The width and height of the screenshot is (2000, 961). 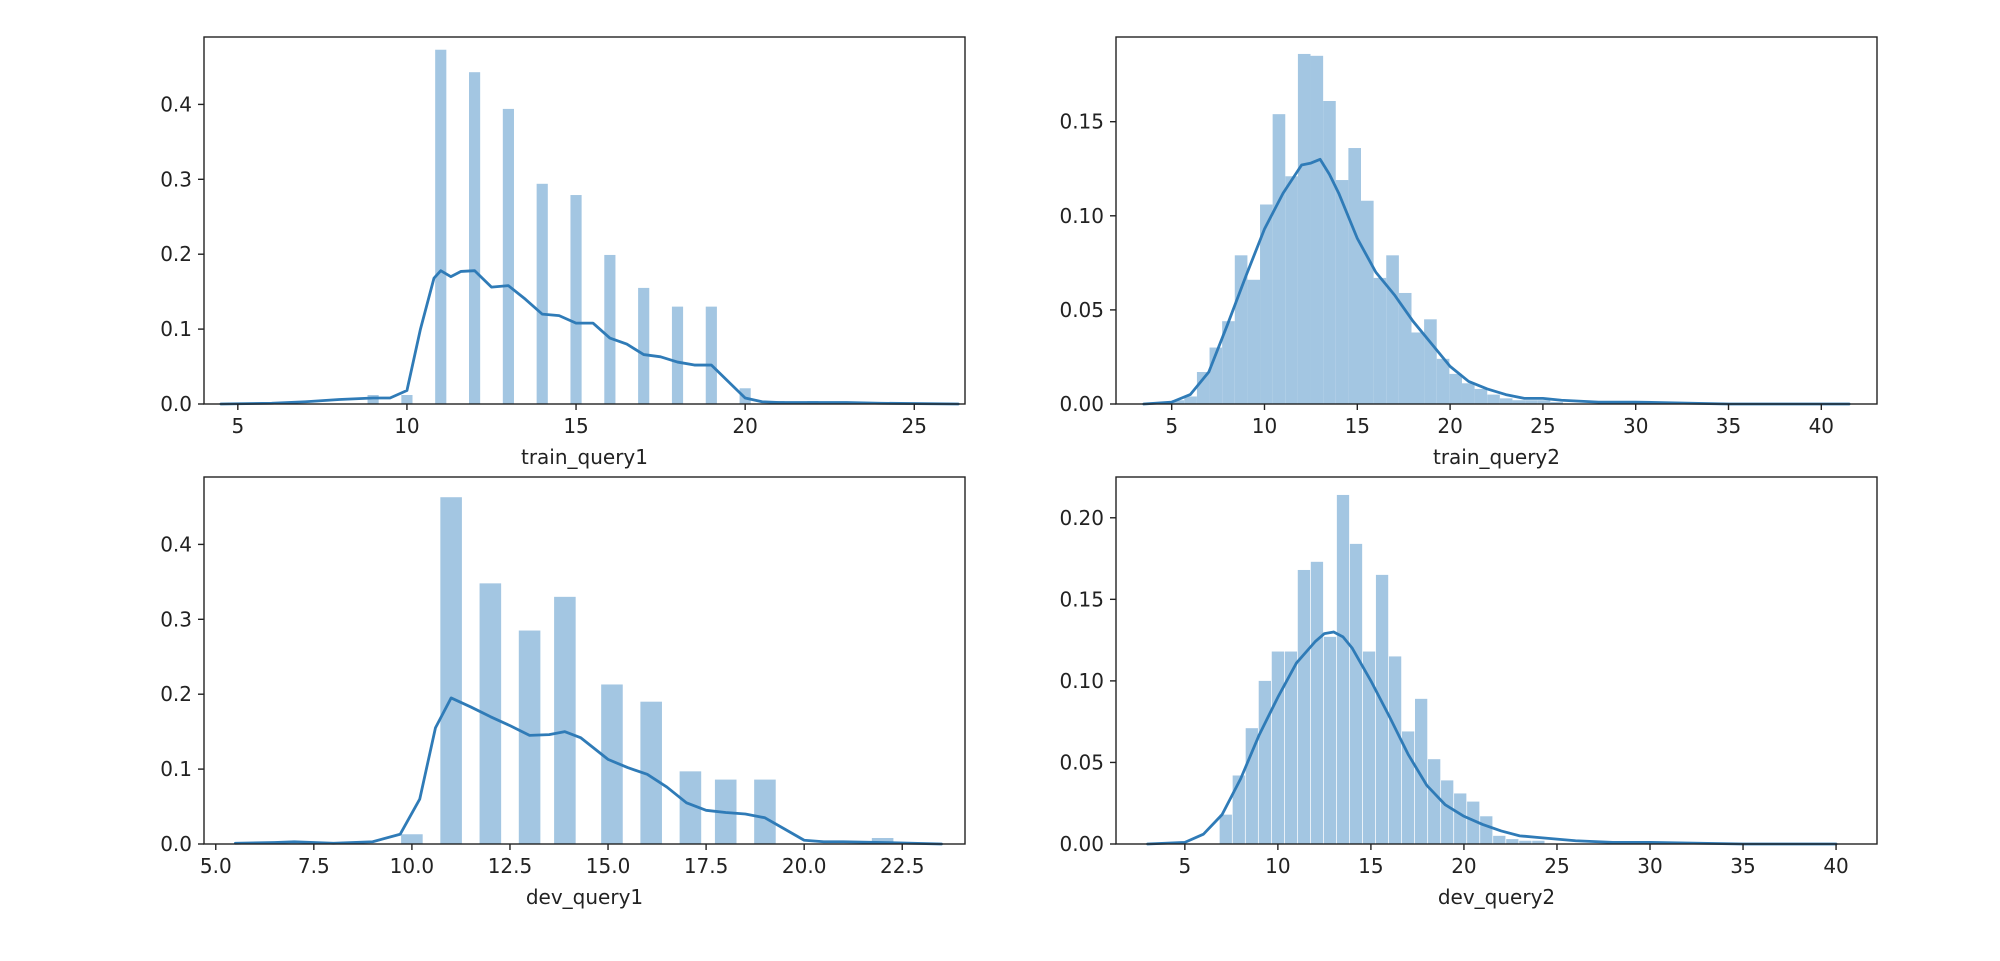 What do you see at coordinates (314, 866) in the screenshot?
I see `x-tick-label: 7.5` at bounding box center [314, 866].